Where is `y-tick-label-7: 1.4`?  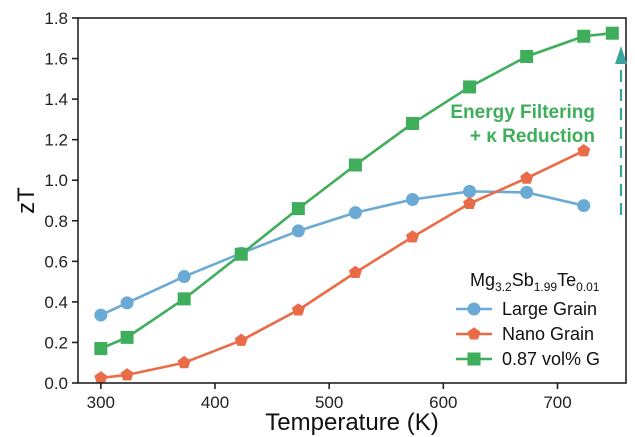
y-tick-label-7: 1.4 is located at coordinates (56, 99).